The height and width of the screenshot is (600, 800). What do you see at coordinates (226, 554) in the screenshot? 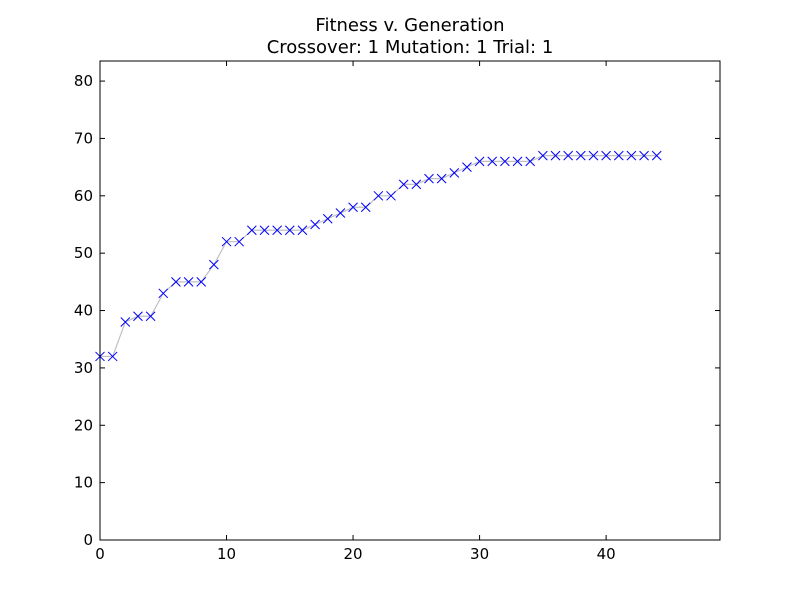
I see `x-tick-label: 10` at bounding box center [226, 554].